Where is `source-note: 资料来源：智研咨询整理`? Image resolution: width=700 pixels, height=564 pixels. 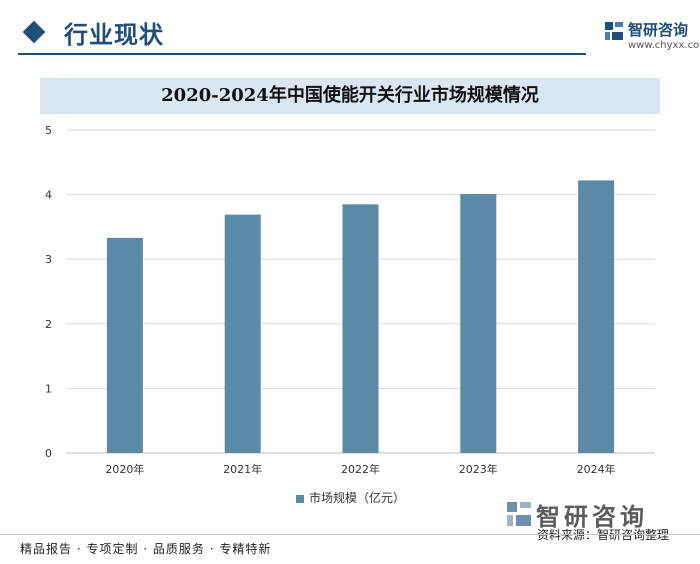 source-note: 资料来源：智研咨询整理 is located at coordinates (603, 535).